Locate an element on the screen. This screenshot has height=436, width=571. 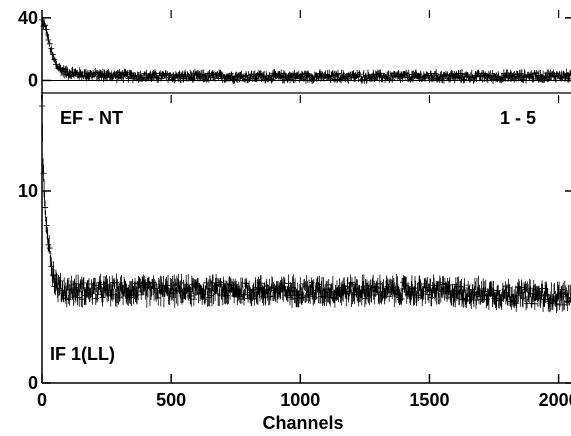
top-error-bars is located at coordinates (305, 50).